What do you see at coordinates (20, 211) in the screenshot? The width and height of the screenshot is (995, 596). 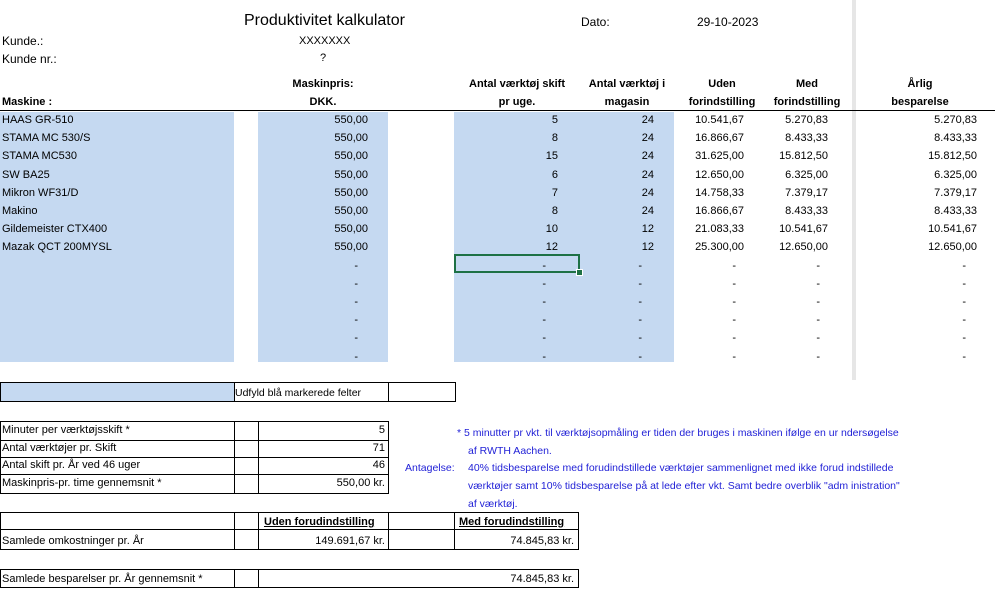 I see `cell-maskine: Makino` at bounding box center [20, 211].